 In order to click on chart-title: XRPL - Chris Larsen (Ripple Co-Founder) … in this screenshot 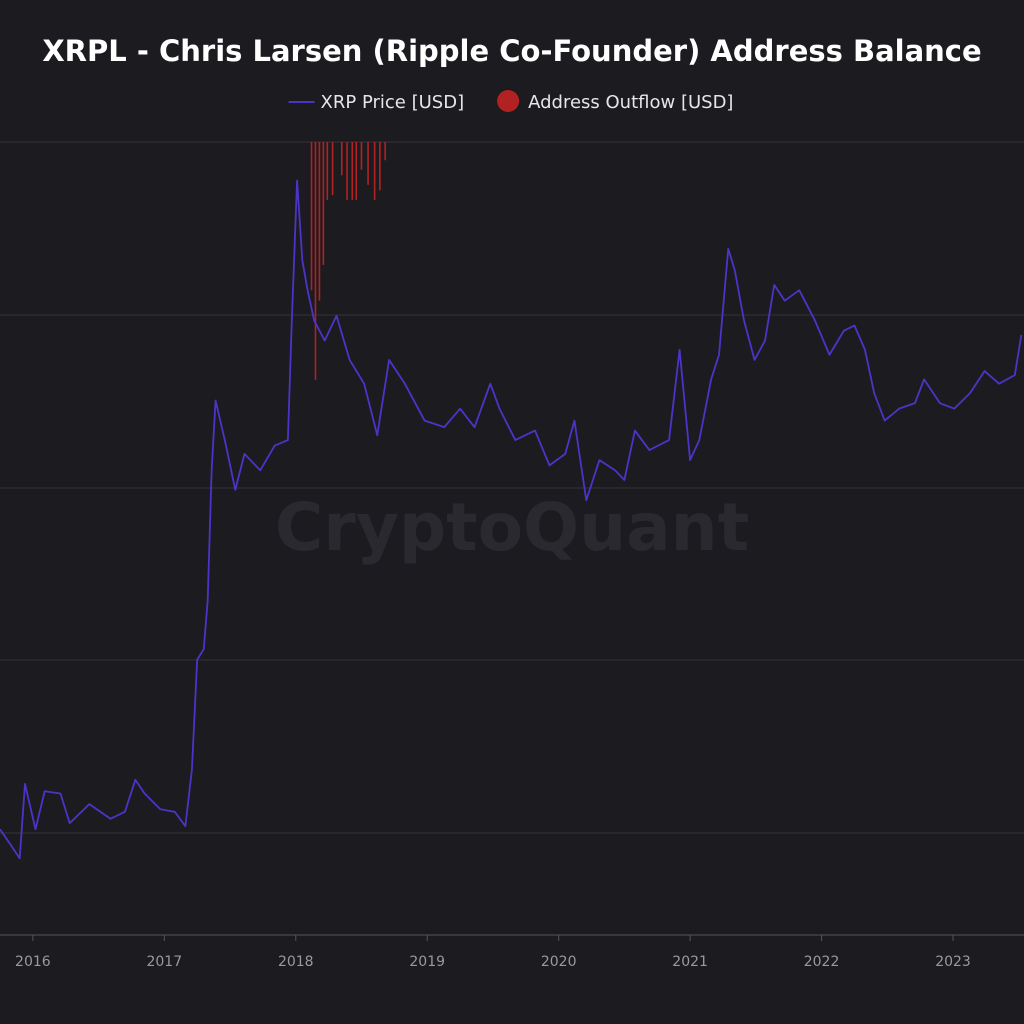, I will do `click(511, 51)`.